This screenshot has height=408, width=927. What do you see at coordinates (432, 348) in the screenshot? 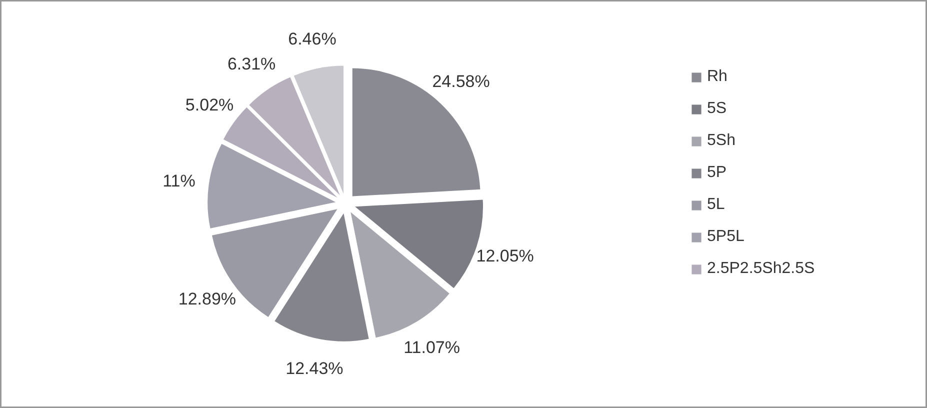
I see `data-label: 11.07%` at bounding box center [432, 348].